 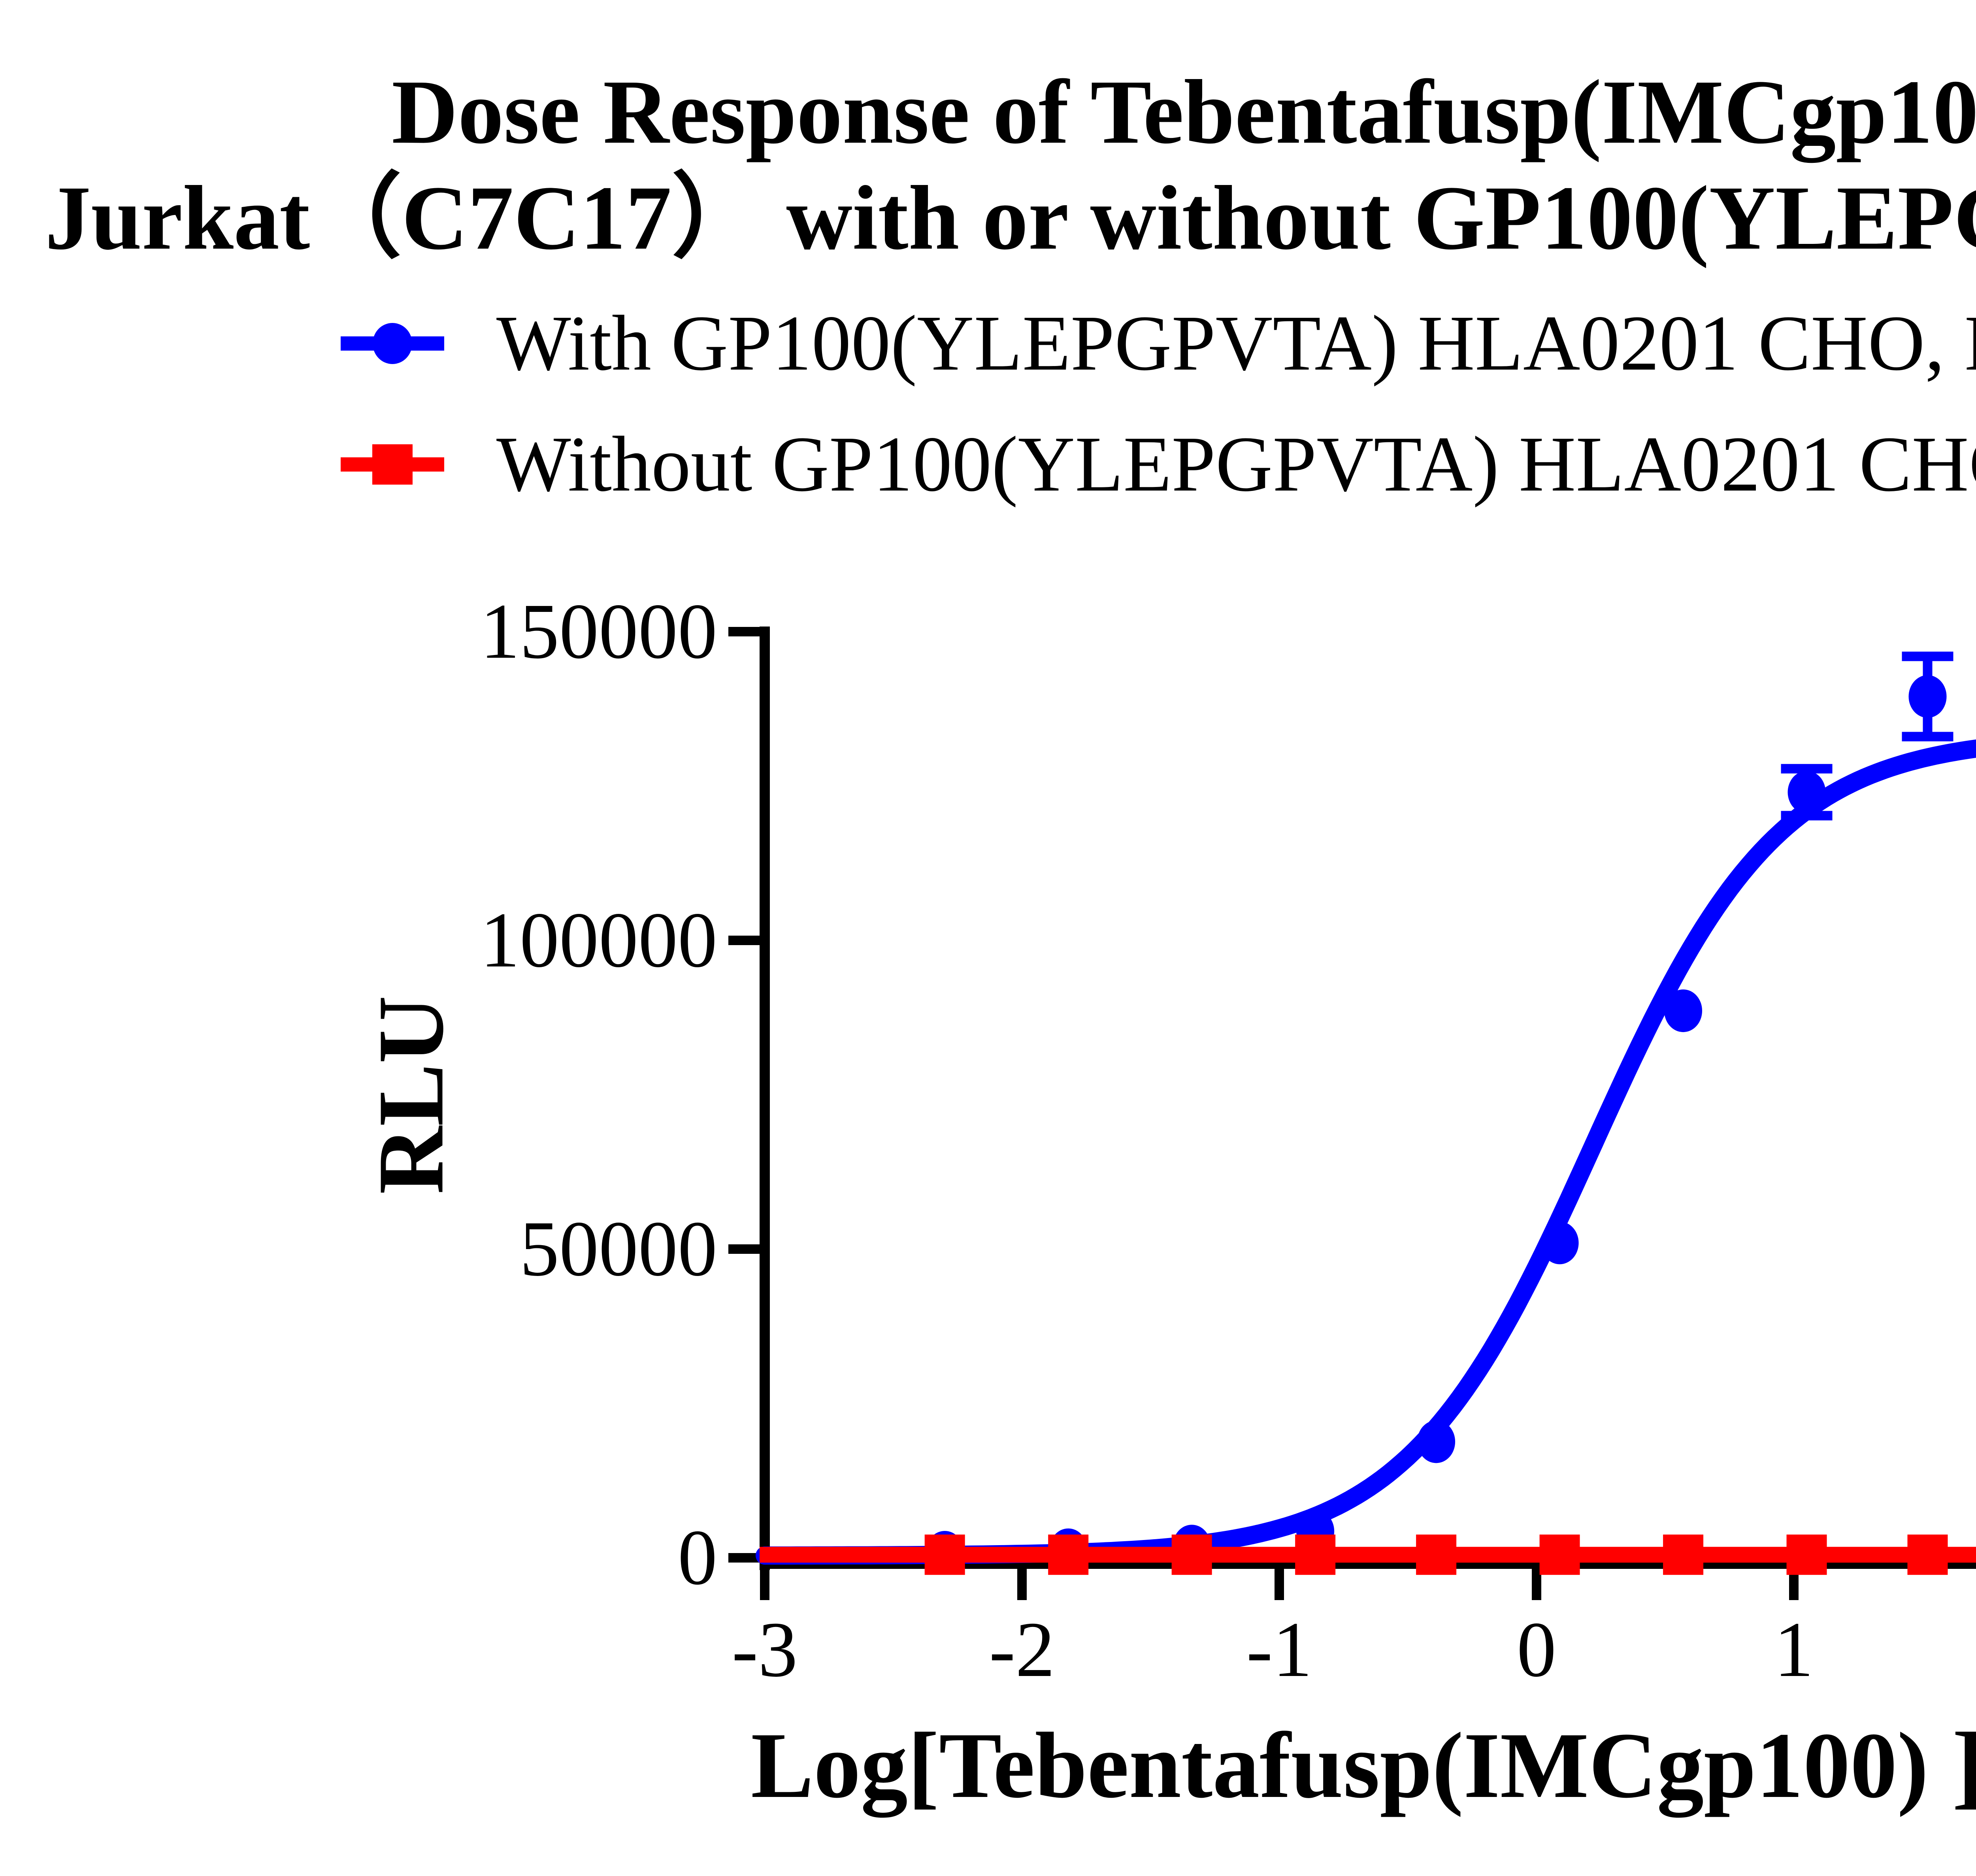 I want to click on y-tick-label: 50000, so click(x=618, y=1249).